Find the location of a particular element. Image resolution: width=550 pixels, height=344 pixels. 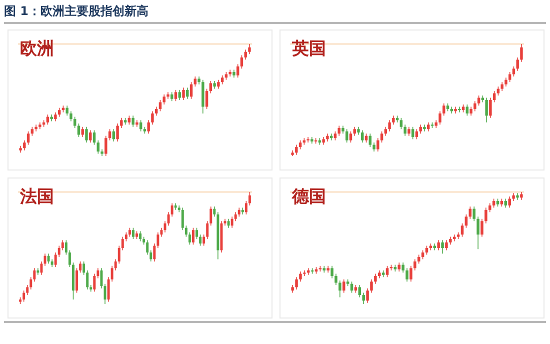

chart-title: 法国 is located at coordinates (36, 197).